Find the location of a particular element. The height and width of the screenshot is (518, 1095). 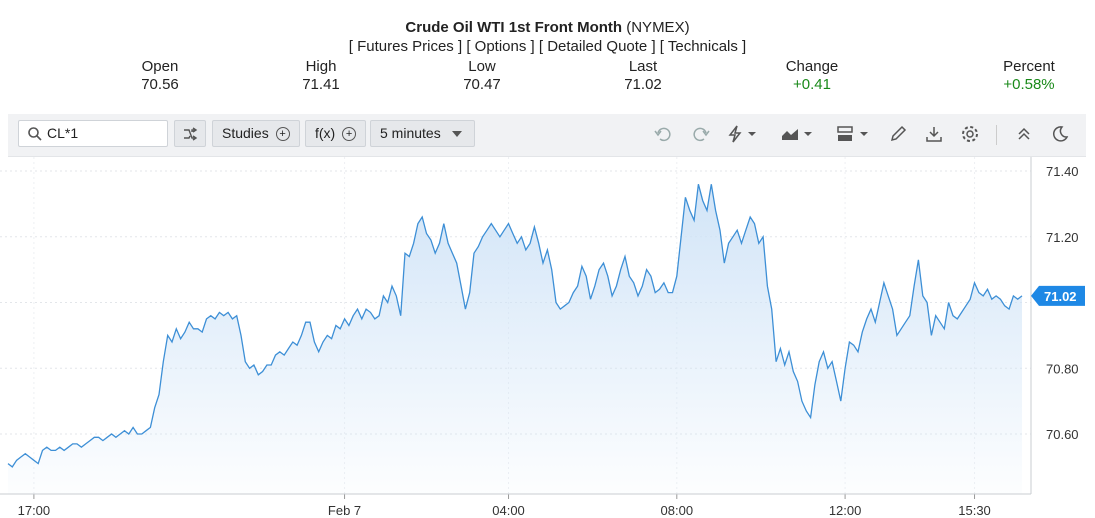

fx-label: f(x) is located at coordinates (325, 133).